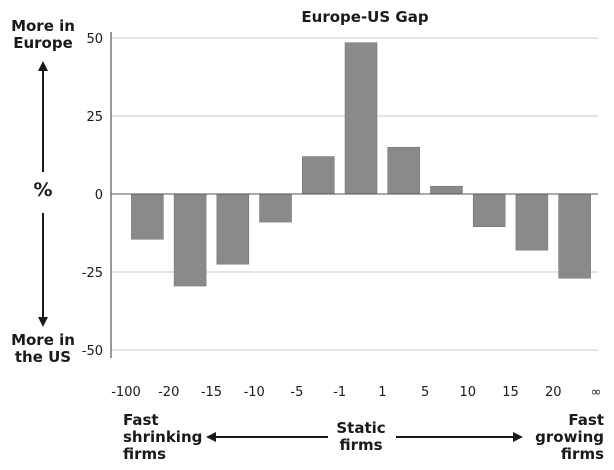 The image size is (614, 470). What do you see at coordinates (145, 454) in the screenshot?
I see `x-annotation-left-line3: firms` at bounding box center [145, 454].